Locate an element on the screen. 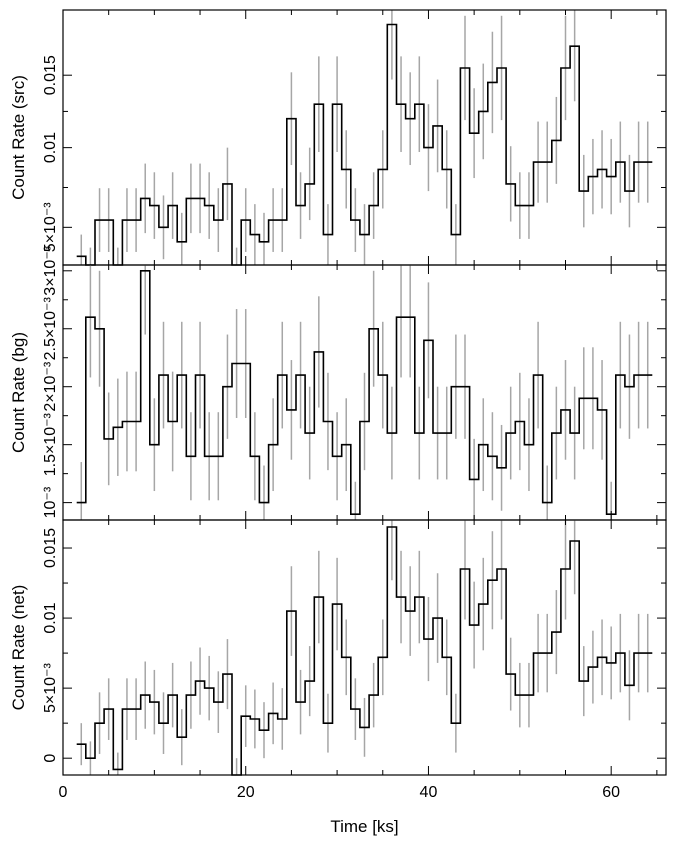  x-tick-label: 20 is located at coordinates (246, 792).